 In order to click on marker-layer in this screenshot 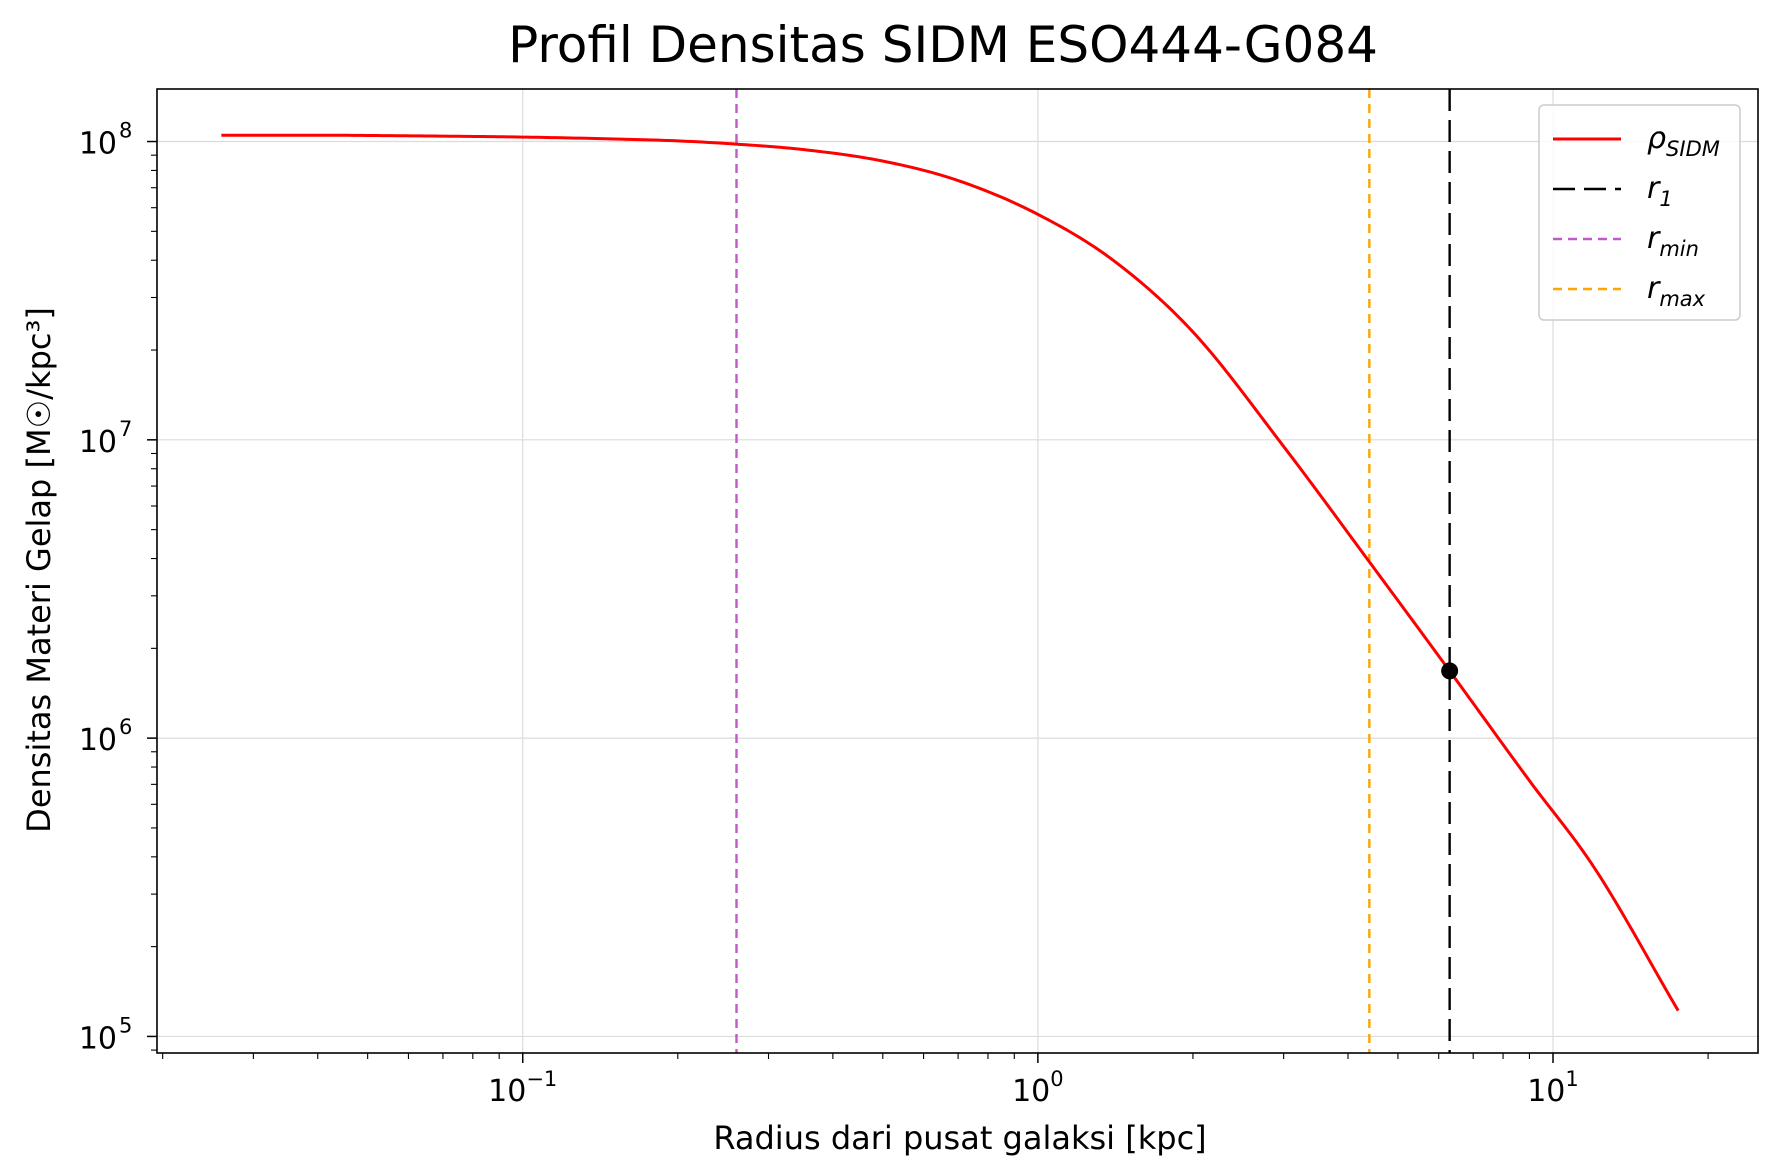, I will do `click(1450, 671)`.